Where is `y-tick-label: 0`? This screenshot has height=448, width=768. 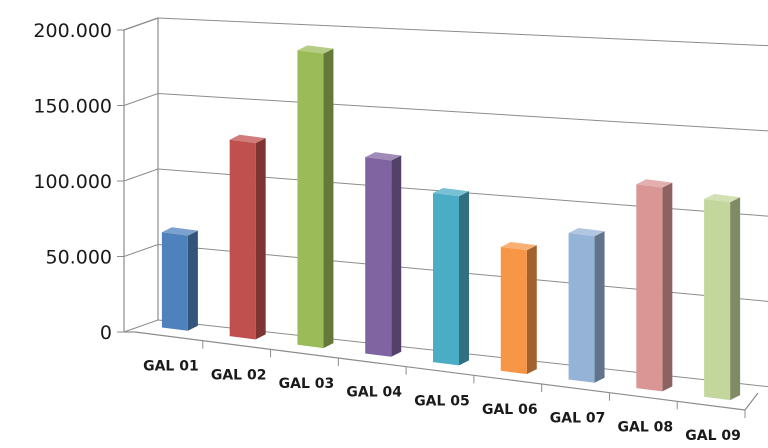 y-tick-label: 0 is located at coordinates (106, 333).